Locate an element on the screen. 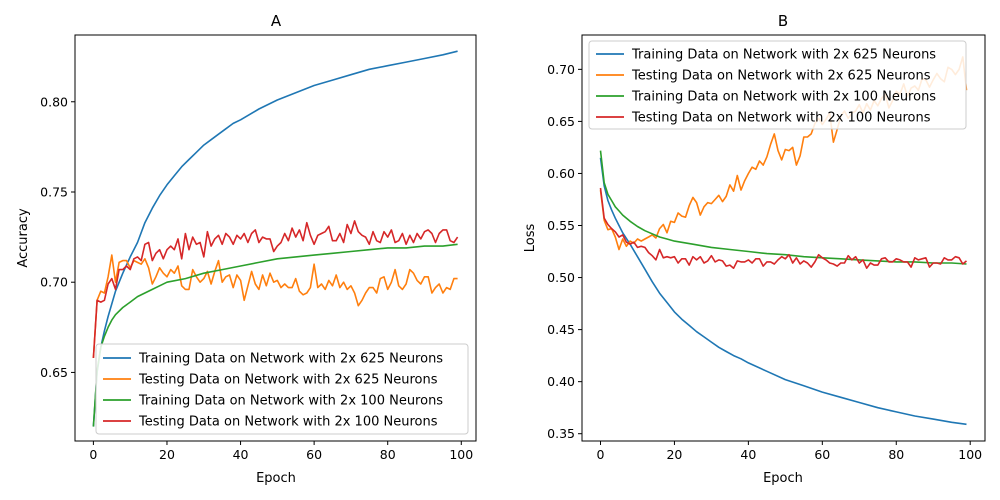 The image size is (1000, 500). chart-title: A is located at coordinates (276, 21).